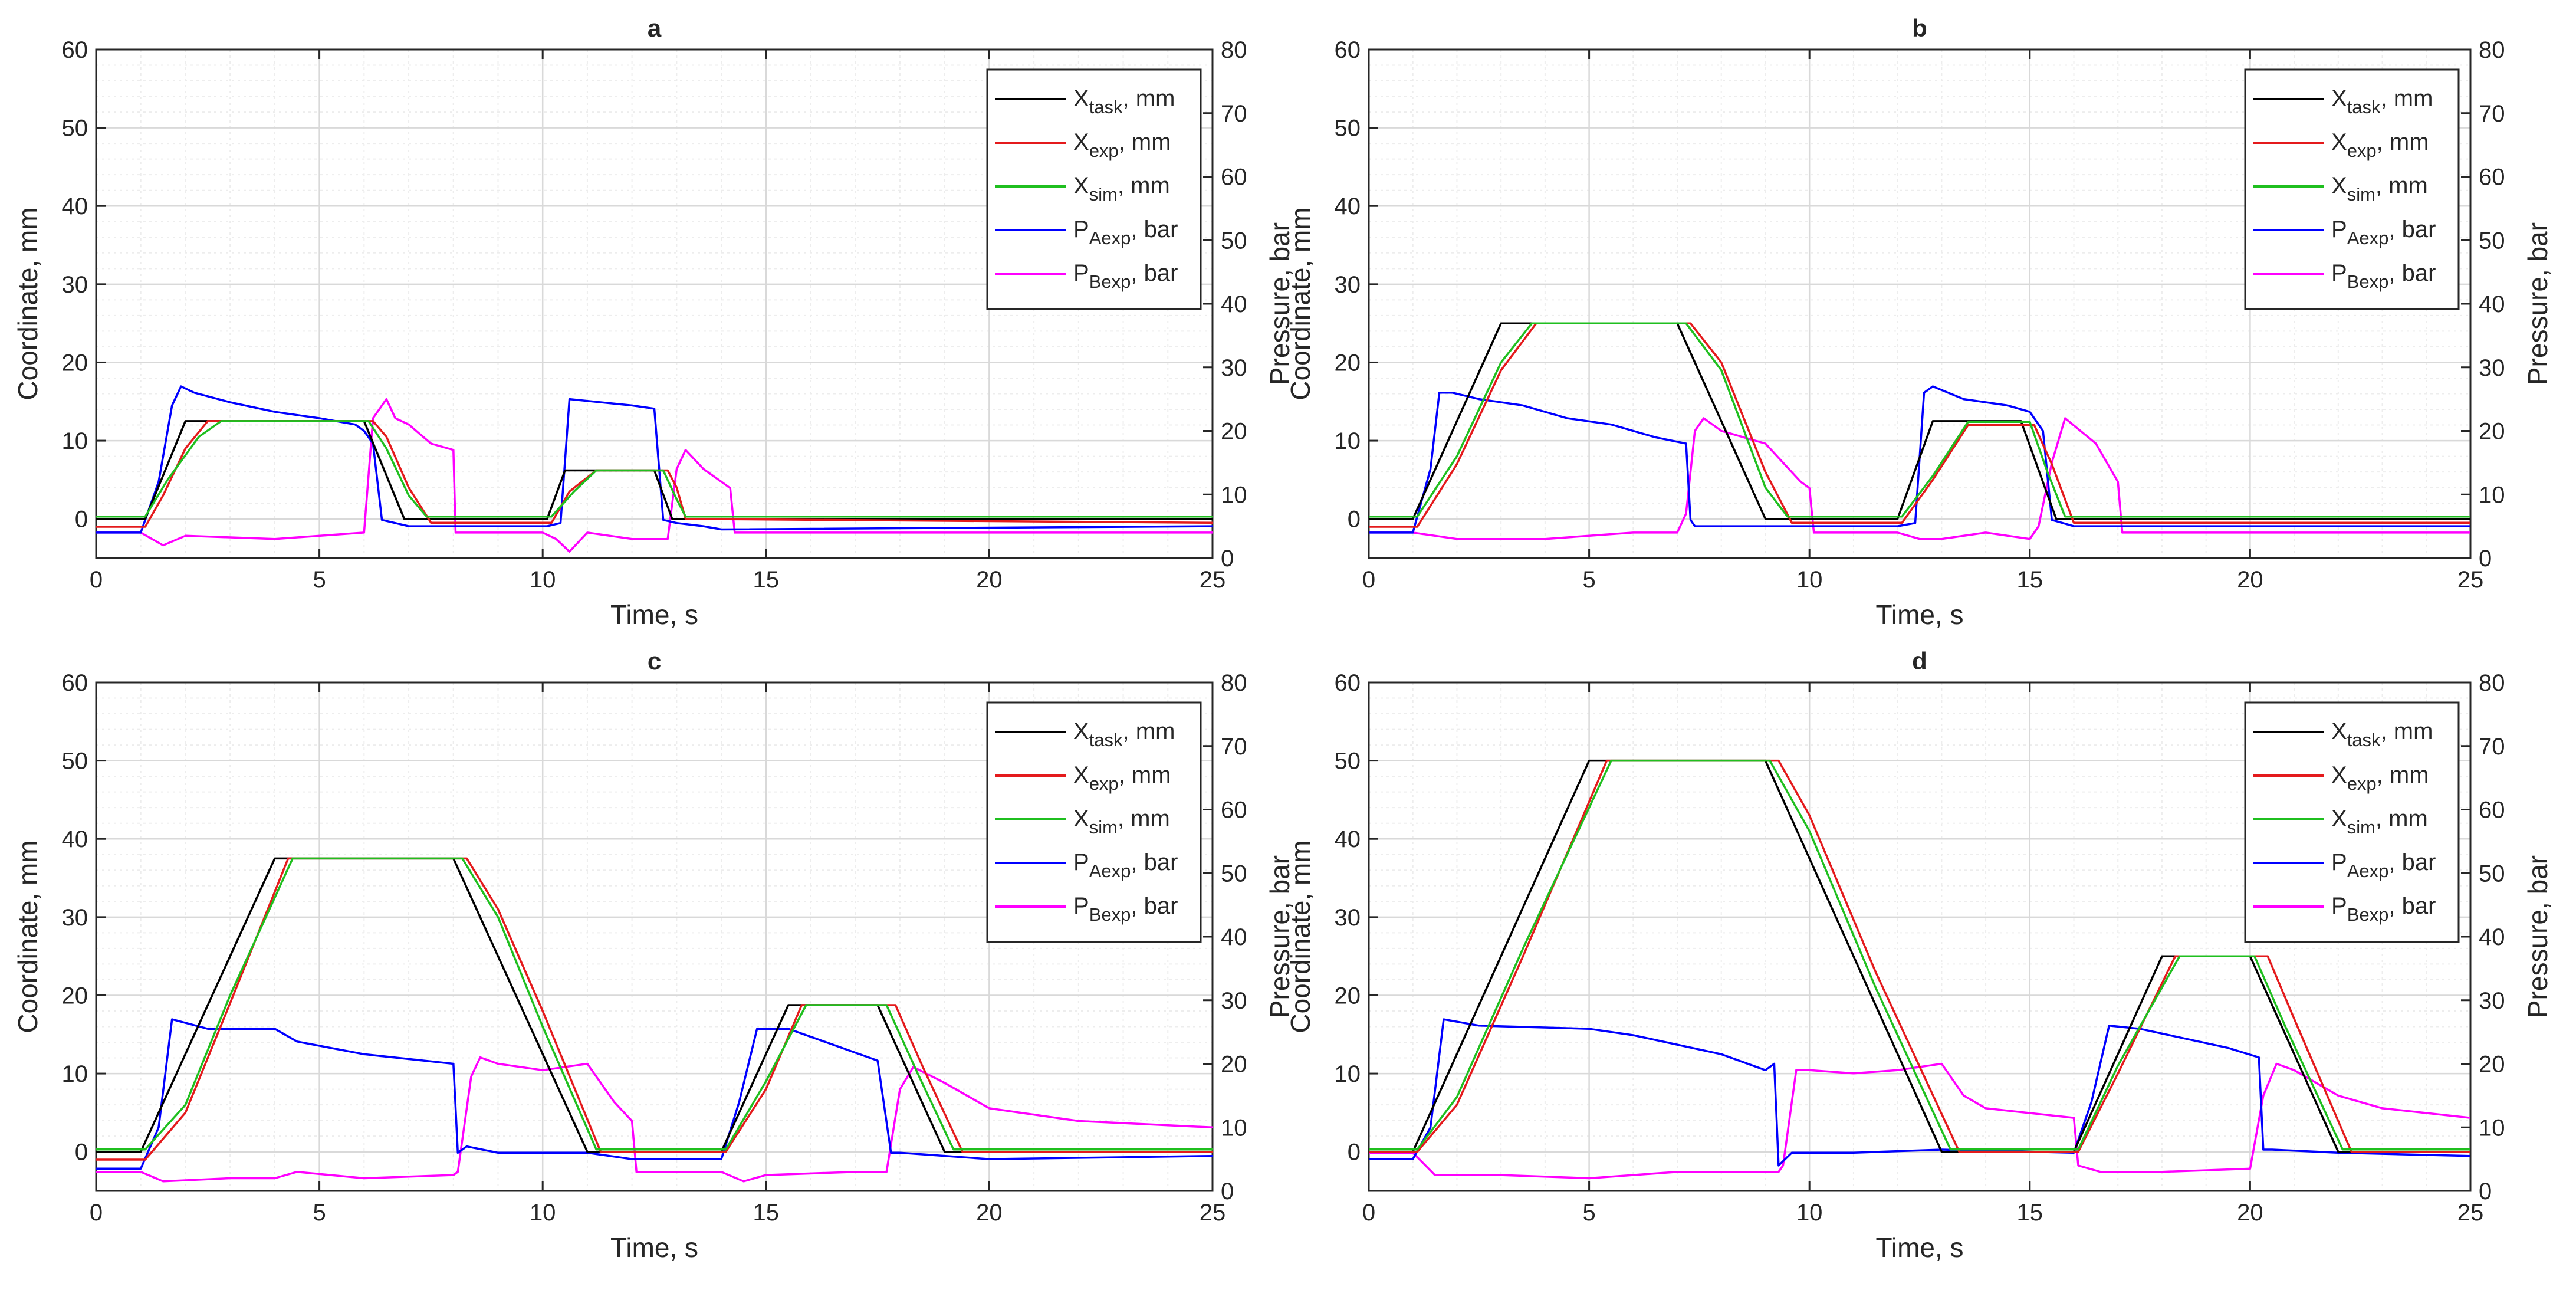 Image resolution: width=2576 pixels, height=1290 pixels. I want to click on y-left-axis-label: Coordinate, mm, so click(1300, 304).